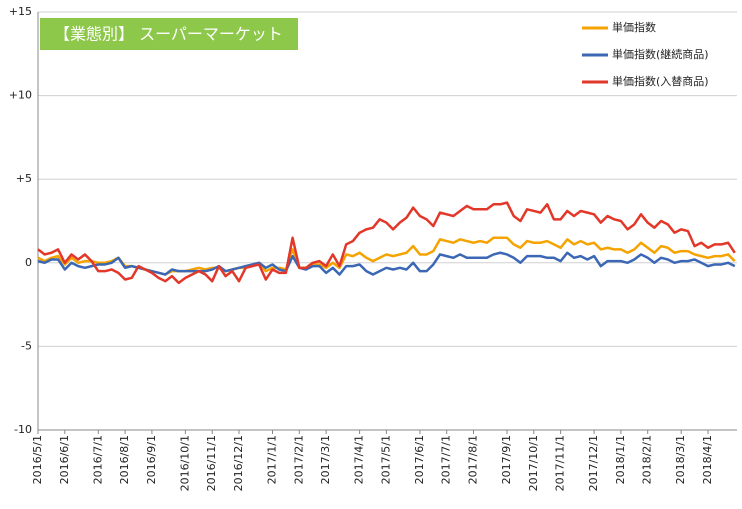 The width and height of the screenshot is (742, 509). What do you see at coordinates (184, 463) in the screenshot?
I see `x-tick-label: 2016/10/1` at bounding box center [184, 463].